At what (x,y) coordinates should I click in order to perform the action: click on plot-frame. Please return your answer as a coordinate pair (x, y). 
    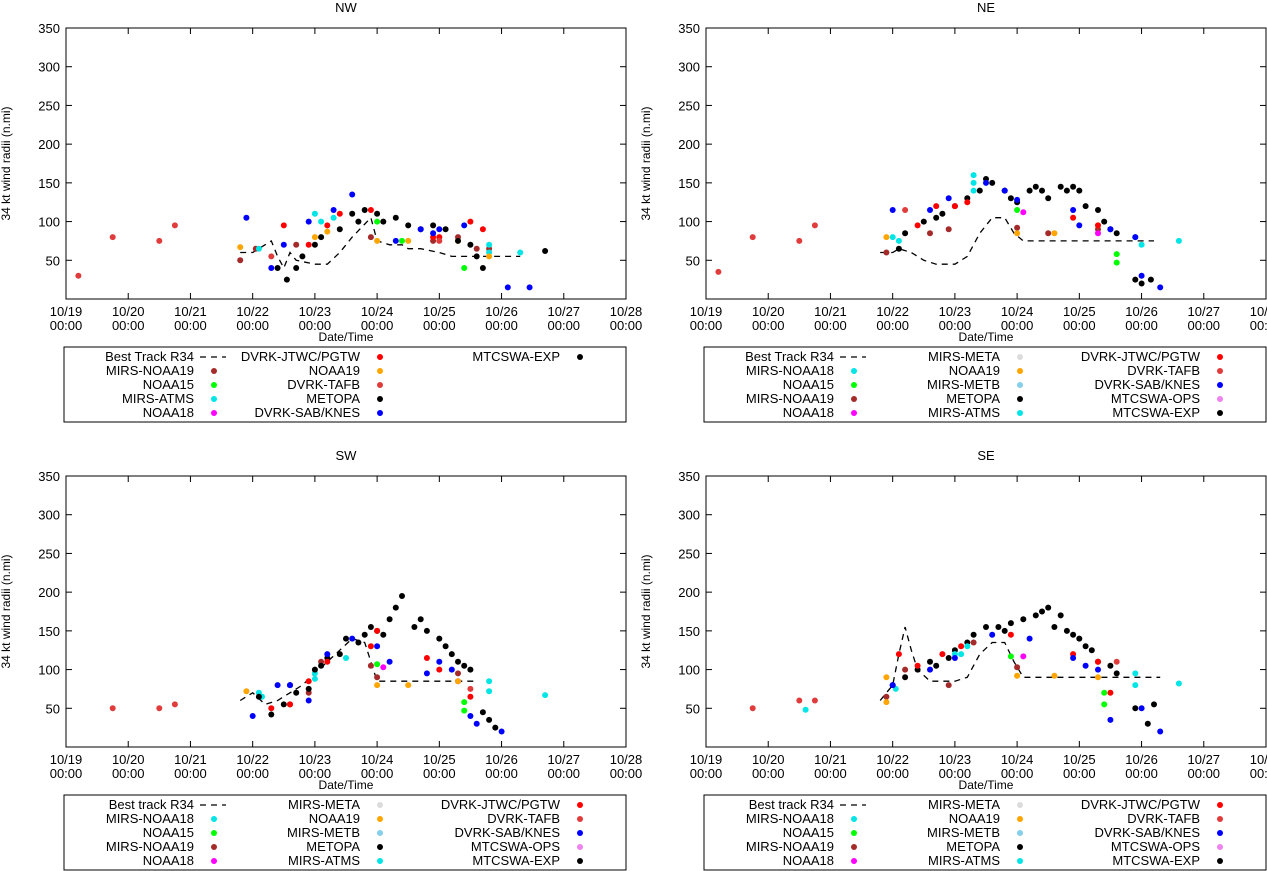
    Looking at the image, I should click on (346, 611).